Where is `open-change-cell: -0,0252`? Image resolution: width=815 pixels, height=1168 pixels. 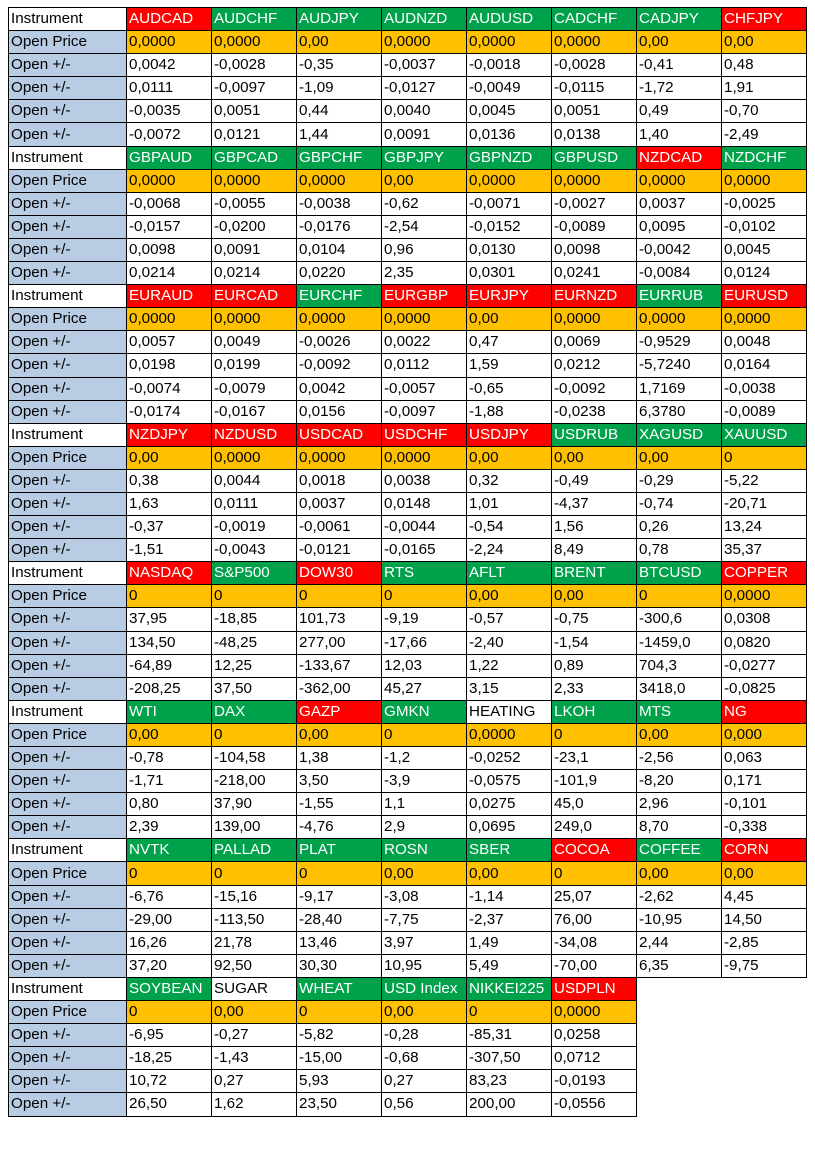
open-change-cell: -0,0252 is located at coordinates (509, 758).